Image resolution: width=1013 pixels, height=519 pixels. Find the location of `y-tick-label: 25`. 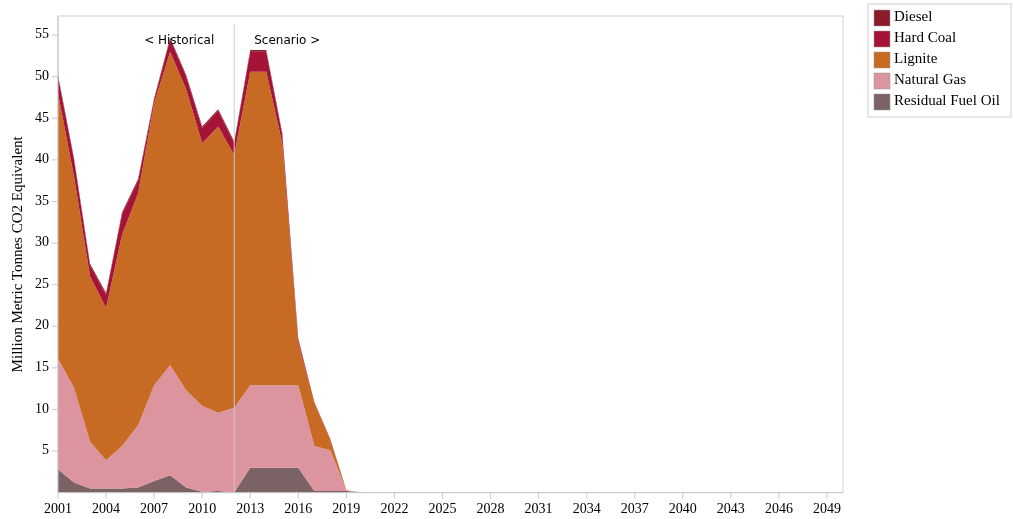

y-tick-label: 25 is located at coordinates (42, 283).